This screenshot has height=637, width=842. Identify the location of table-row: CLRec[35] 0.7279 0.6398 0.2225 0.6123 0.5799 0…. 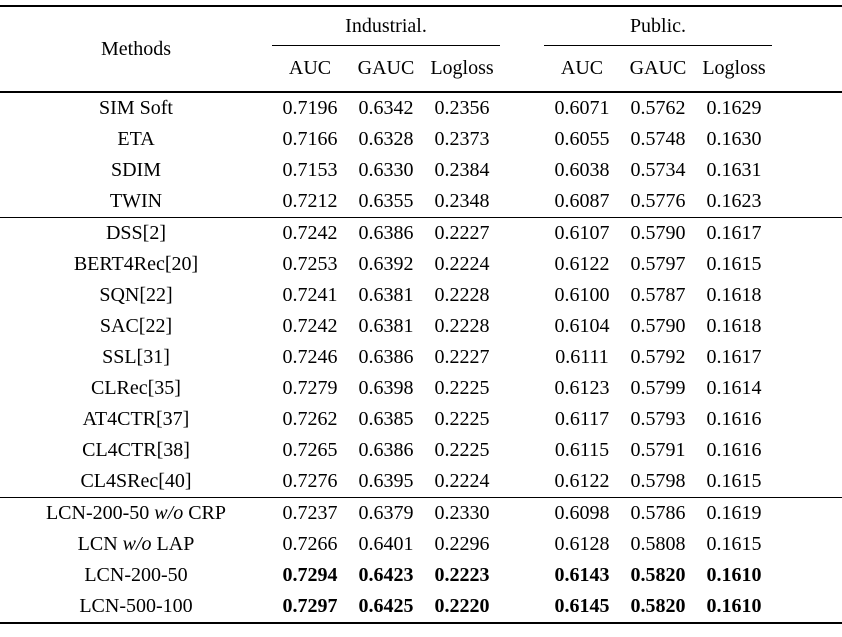
(421, 388).